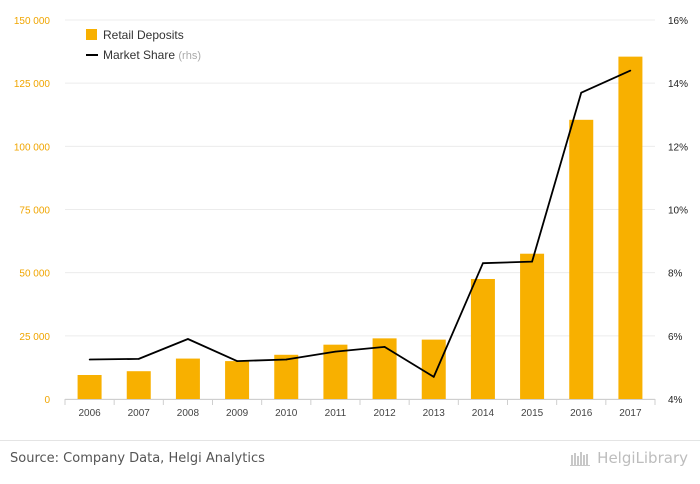 This screenshot has width=700, height=484. Describe the element at coordinates (32, 21) in the screenshot. I see `y-left-tick-label: 150 000` at that location.